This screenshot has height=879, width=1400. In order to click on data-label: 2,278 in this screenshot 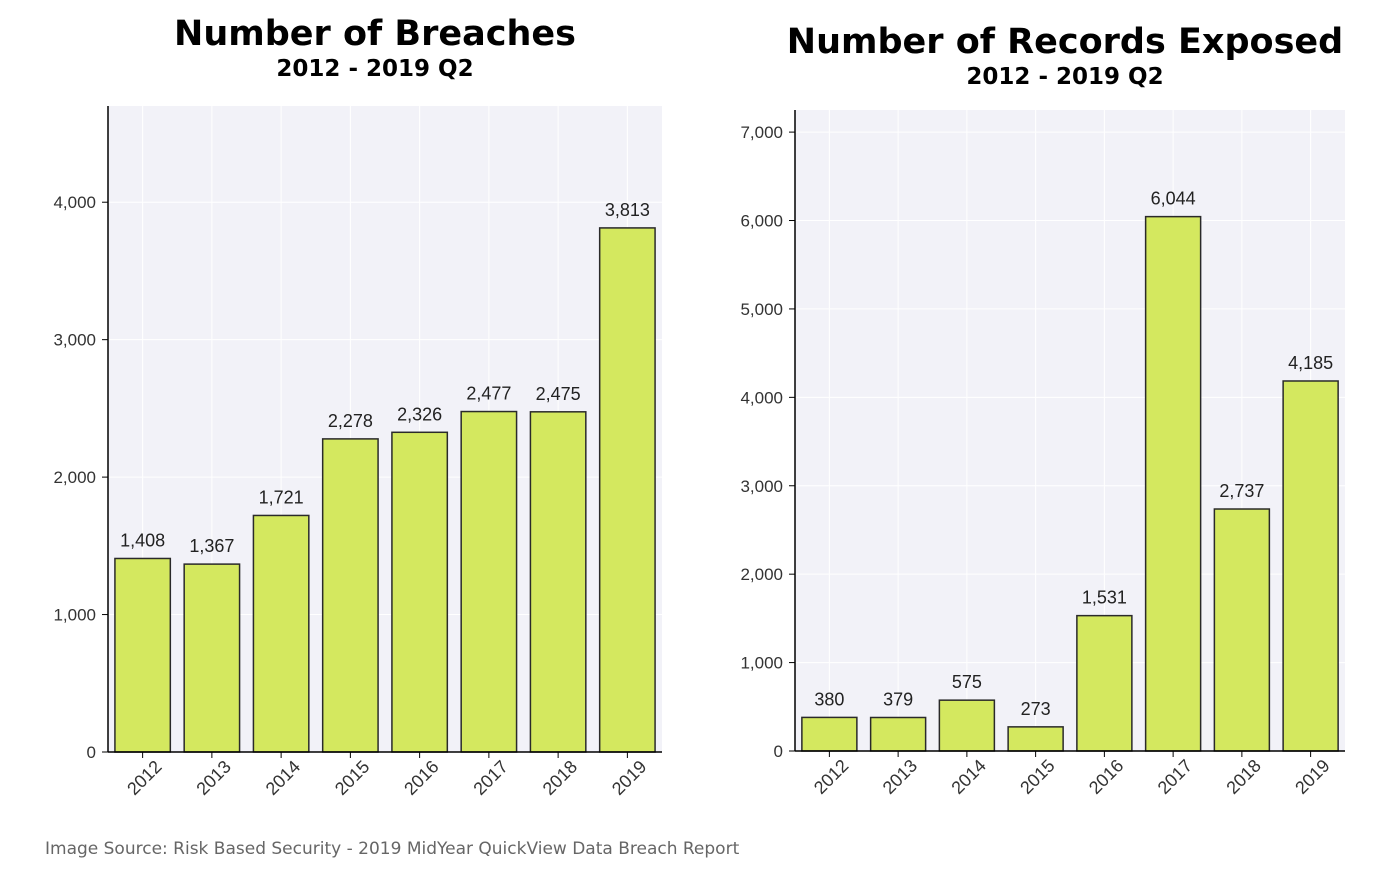, I will do `click(350, 421)`.